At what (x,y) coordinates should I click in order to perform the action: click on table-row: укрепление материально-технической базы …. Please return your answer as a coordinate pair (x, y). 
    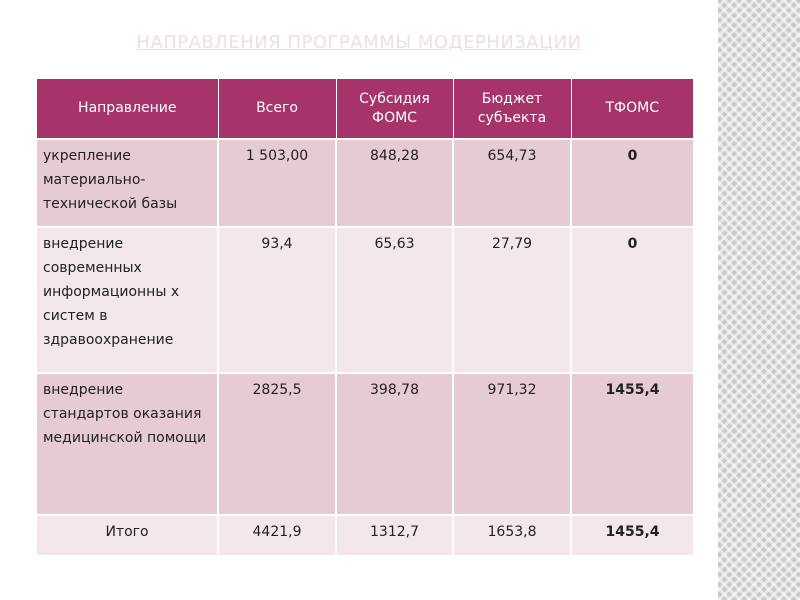
    Looking at the image, I should click on (365, 182).